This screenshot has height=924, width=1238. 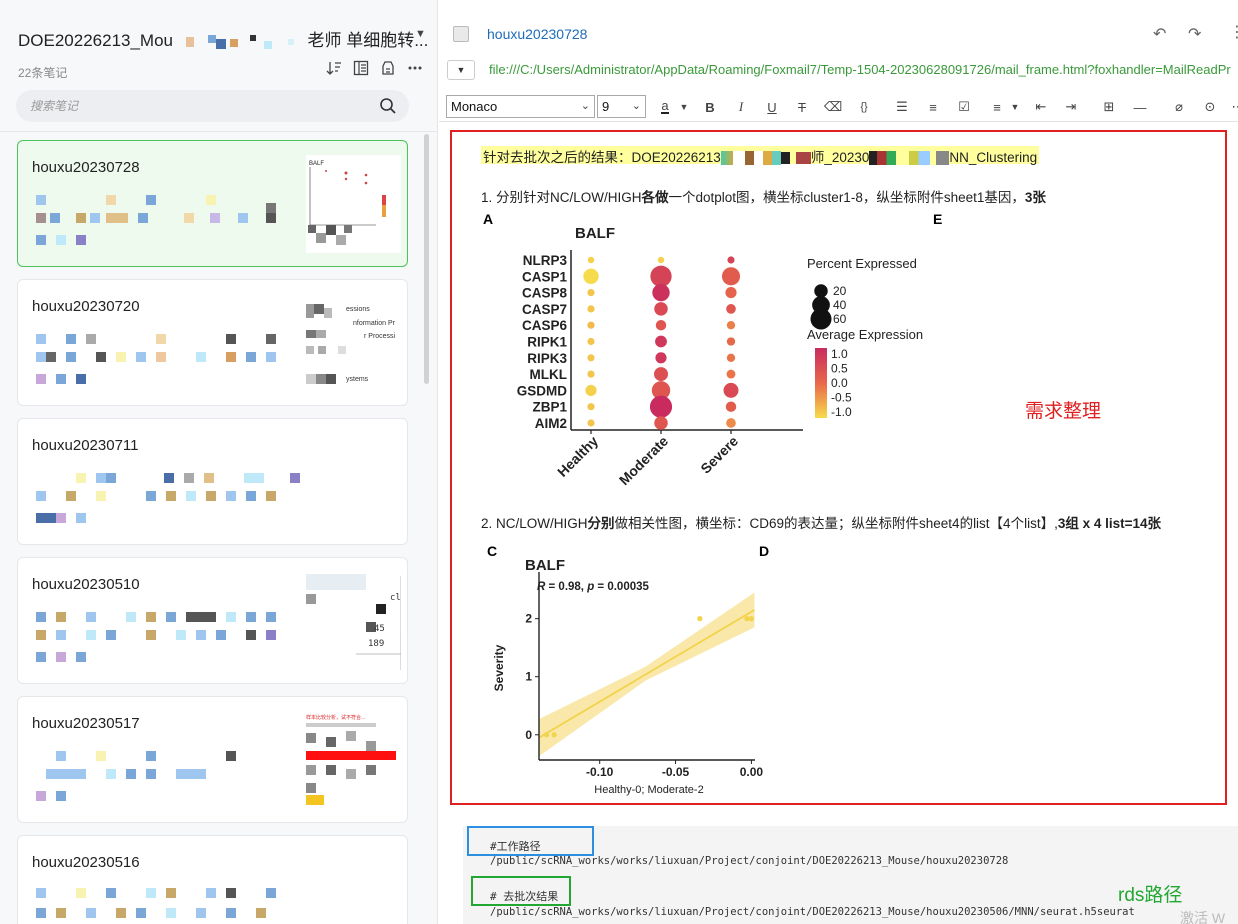 I want to click on strikethrough-icon: T, so click(x=802, y=107).